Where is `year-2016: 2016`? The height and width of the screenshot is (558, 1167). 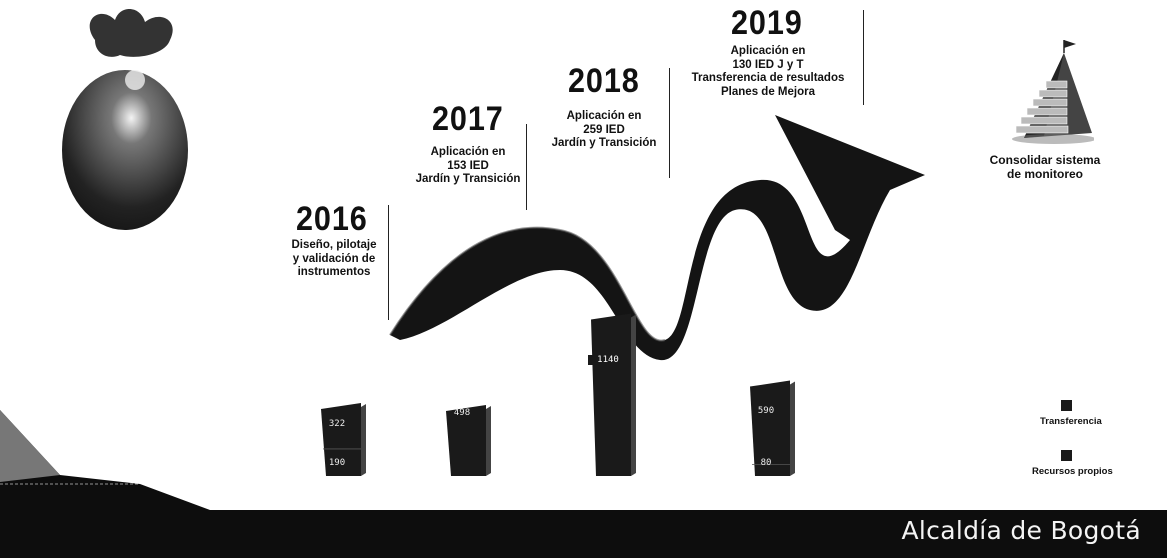
year-2016: 2016 is located at coordinates (332, 219).